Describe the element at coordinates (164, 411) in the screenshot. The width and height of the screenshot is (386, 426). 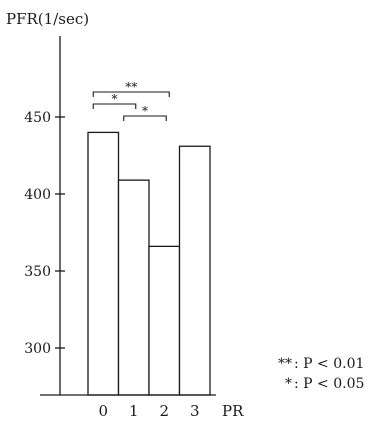
I see `x-tick-label-2: 2` at that location.